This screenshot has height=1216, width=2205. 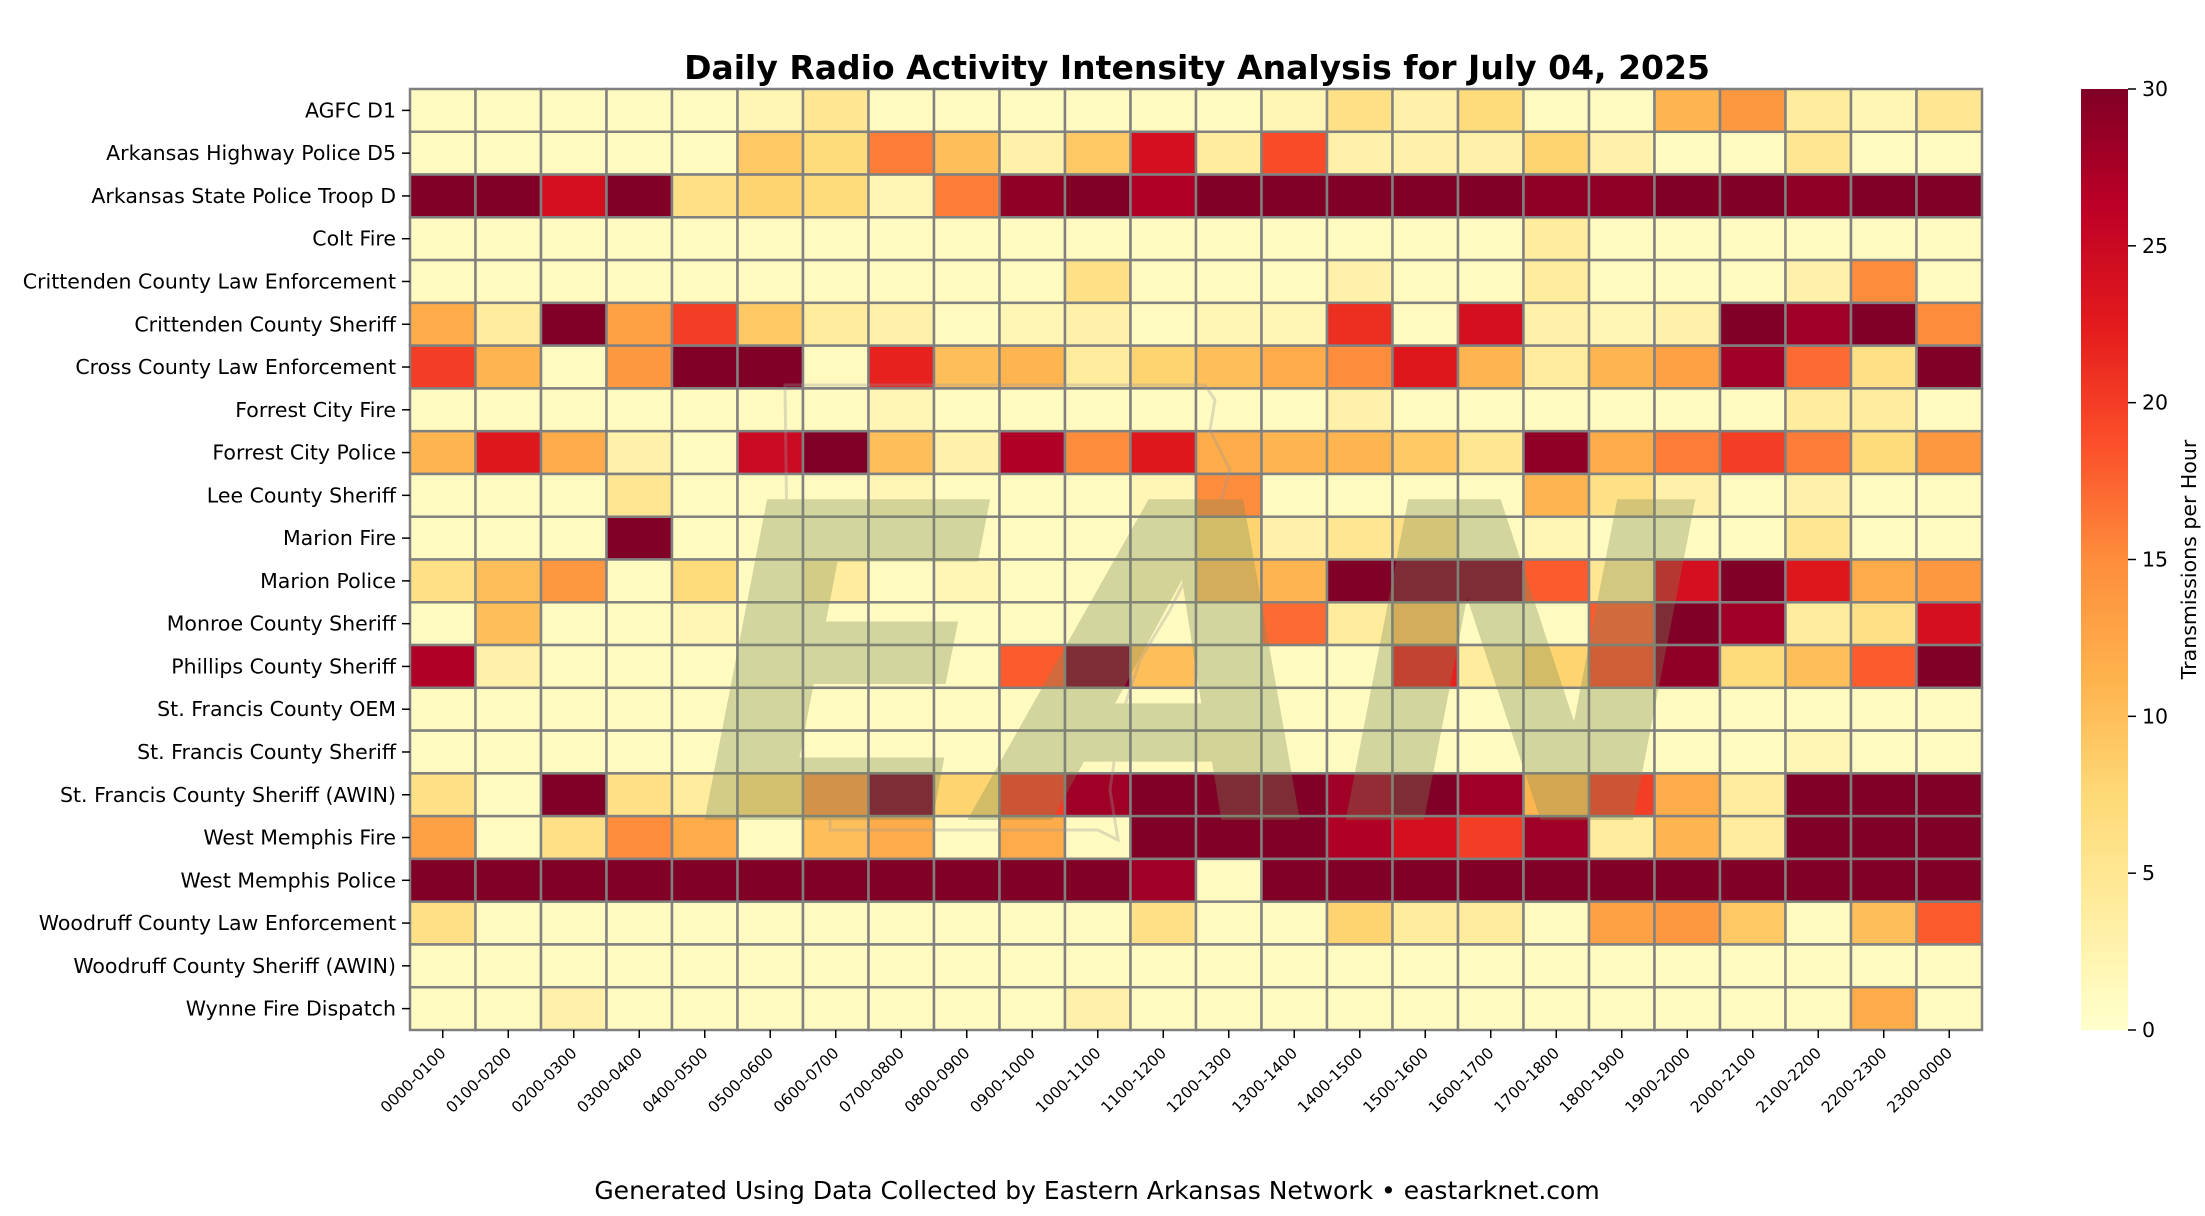 I want to click on colorbar-tick-label: 0, so click(x=2148, y=1030).